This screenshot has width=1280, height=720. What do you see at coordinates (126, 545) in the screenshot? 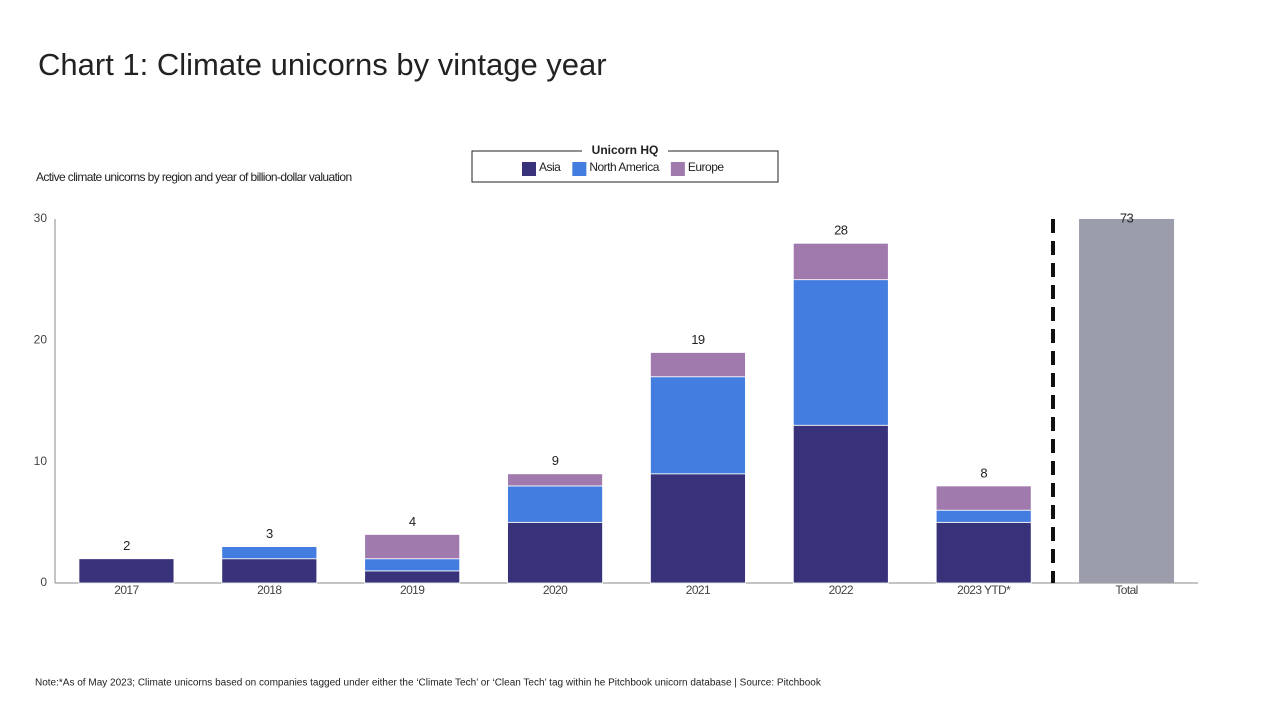
I see `total-label: 2` at bounding box center [126, 545].